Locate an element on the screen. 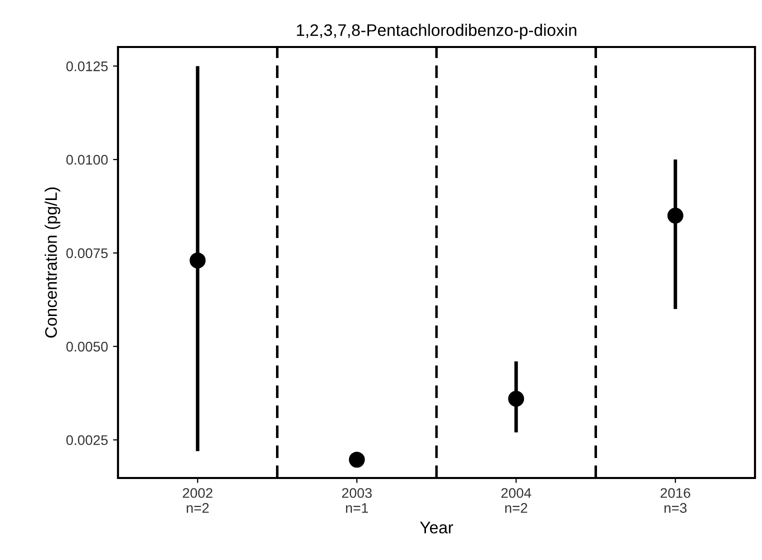  x-tick-label: 2003 n=1 is located at coordinates (357, 500).